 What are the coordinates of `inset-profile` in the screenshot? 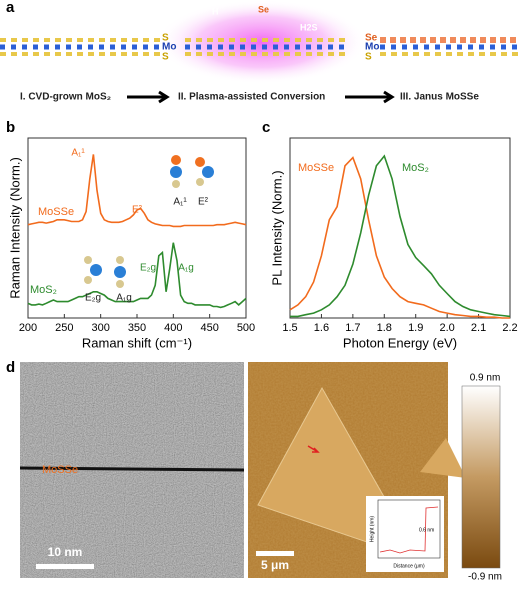 It's located at (409, 530).